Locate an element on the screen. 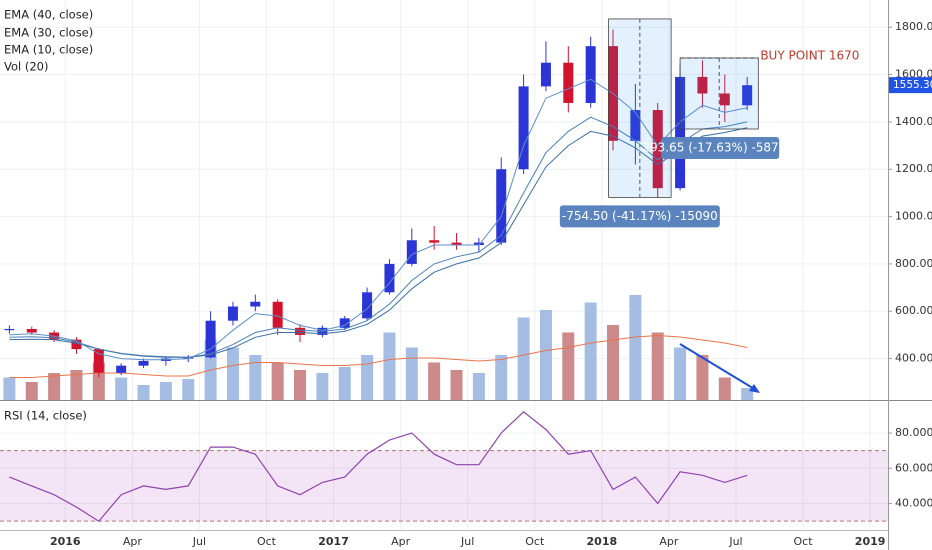 The width and height of the screenshot is (932, 550). y-tick-label: 80.0000 is located at coordinates (913, 432).